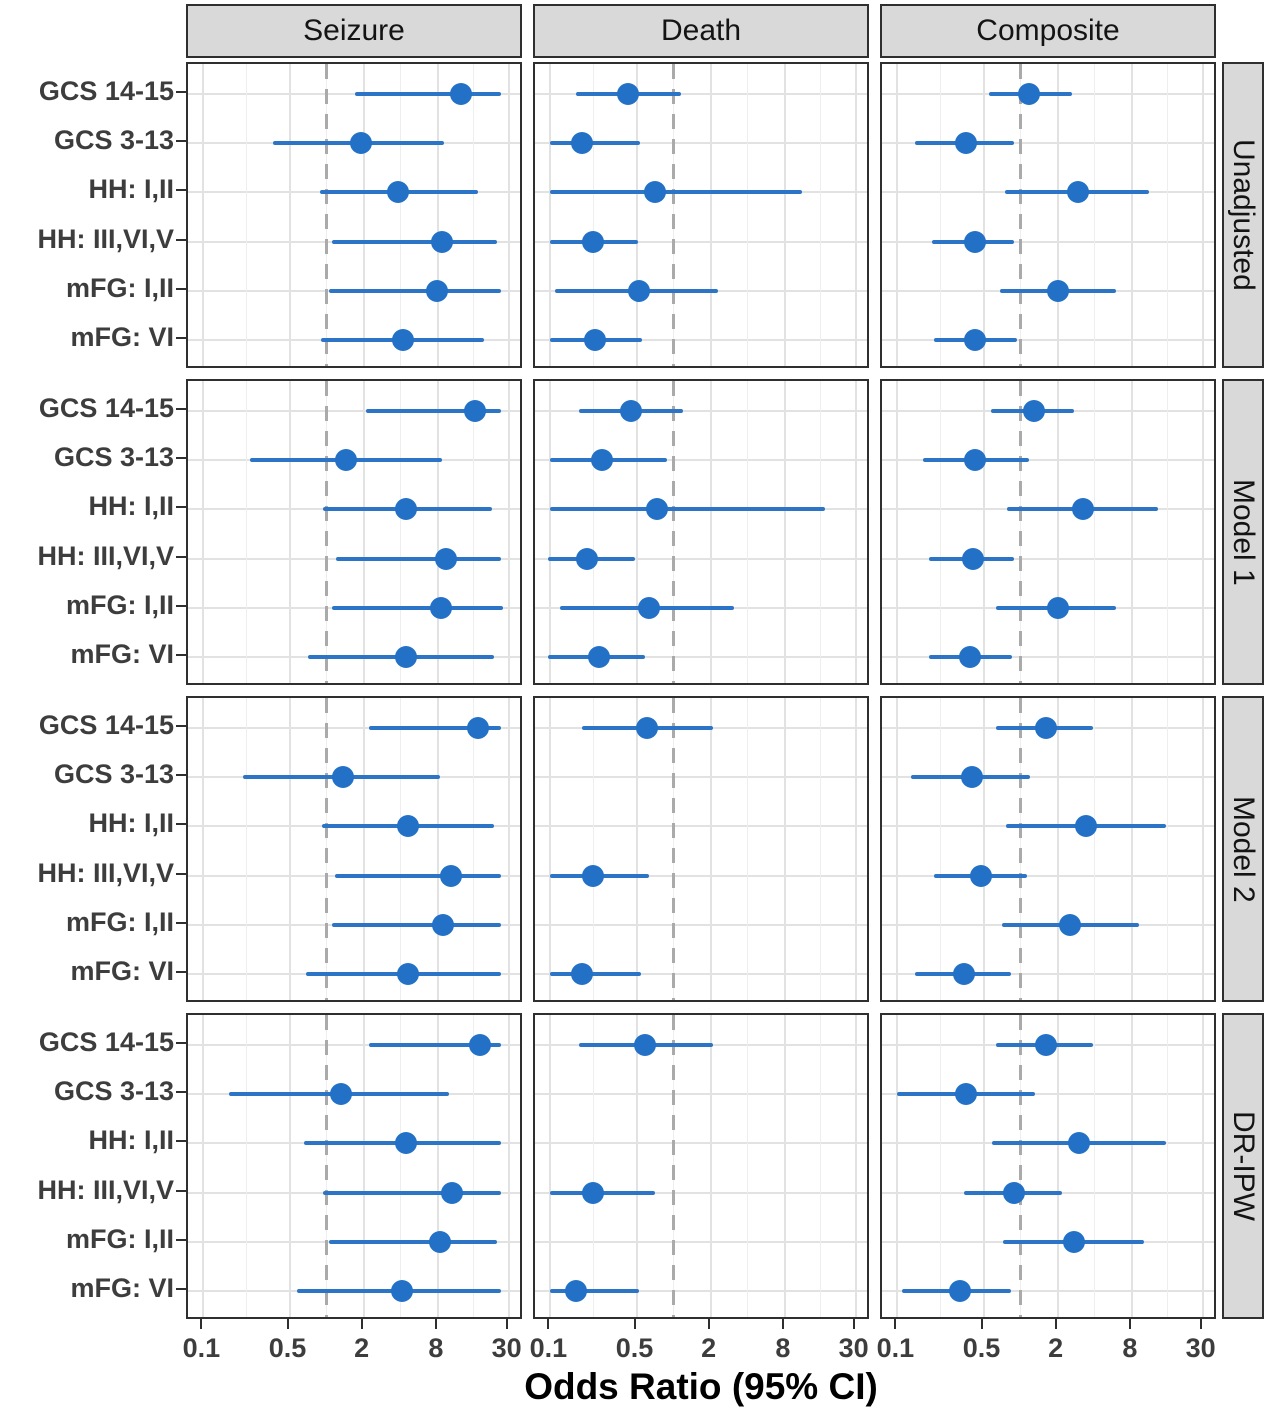  Describe the element at coordinates (354, 215) in the screenshot. I see `panel-unadjusted-seizure` at that location.